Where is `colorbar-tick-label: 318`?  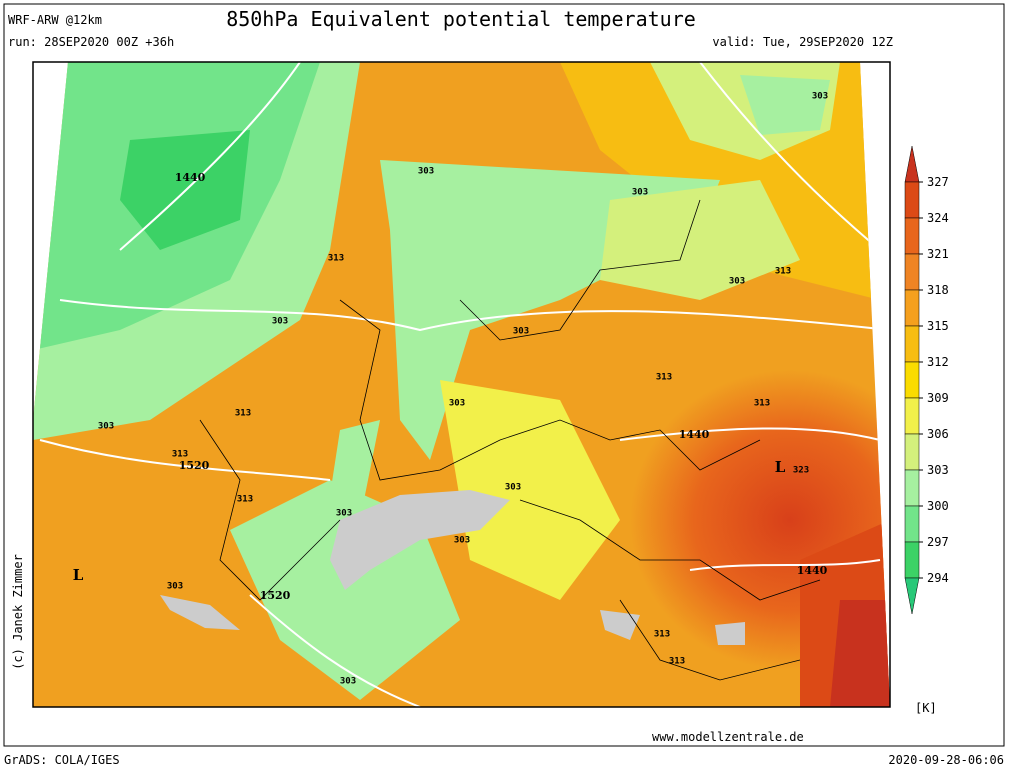
colorbar-tick-label: 318 is located at coordinates (938, 290).